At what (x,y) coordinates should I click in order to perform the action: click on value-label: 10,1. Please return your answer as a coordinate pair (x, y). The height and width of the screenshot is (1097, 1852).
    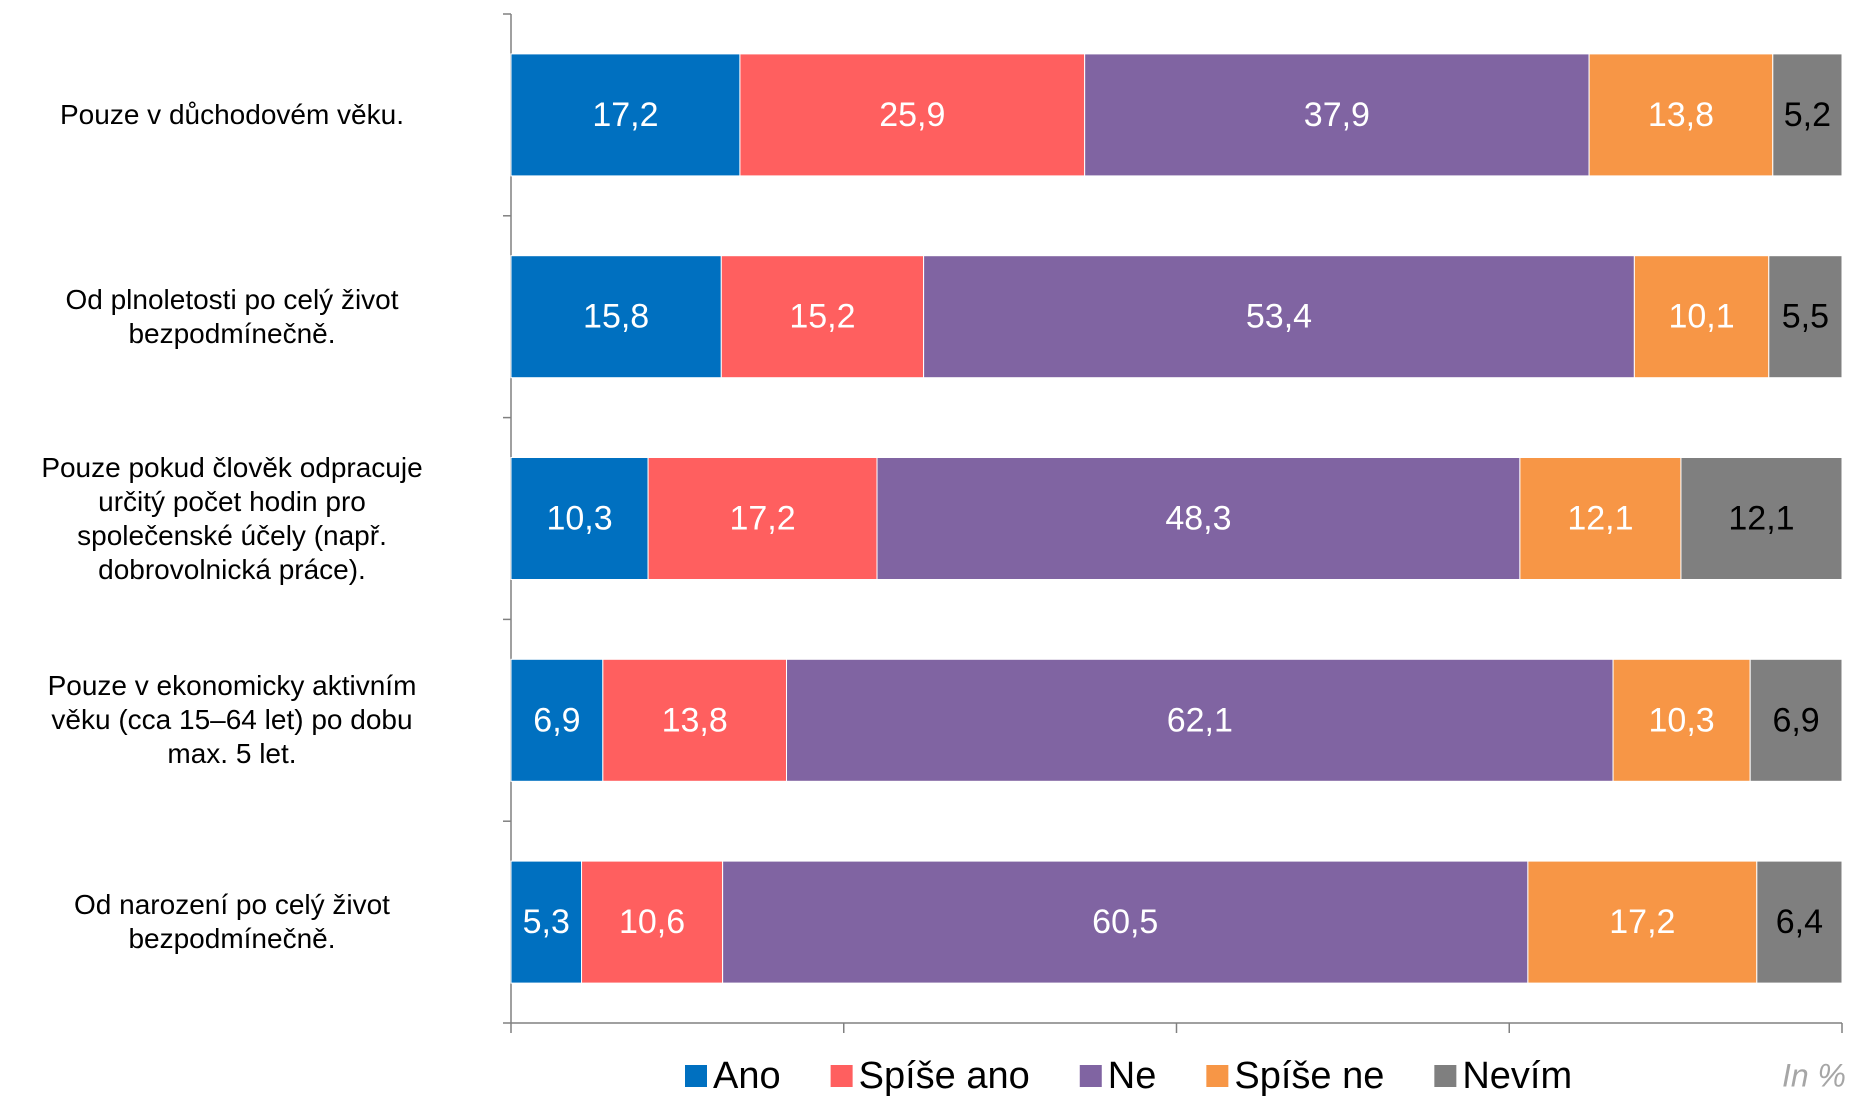
    Looking at the image, I should click on (1701, 317).